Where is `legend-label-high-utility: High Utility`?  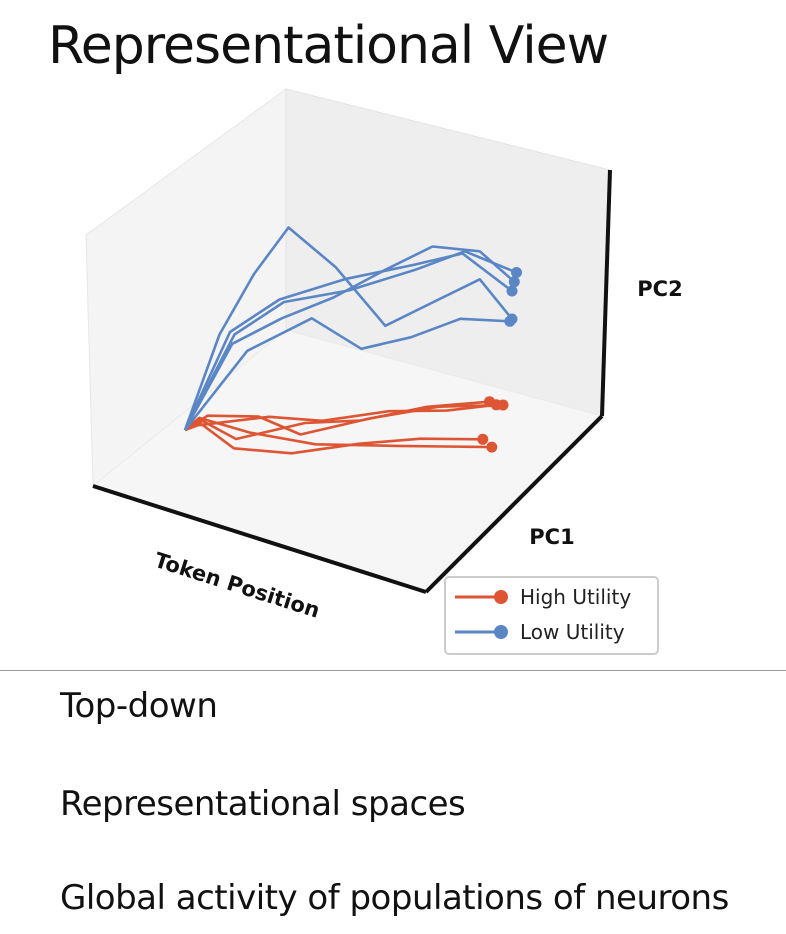 legend-label-high-utility: High Utility is located at coordinates (575, 597).